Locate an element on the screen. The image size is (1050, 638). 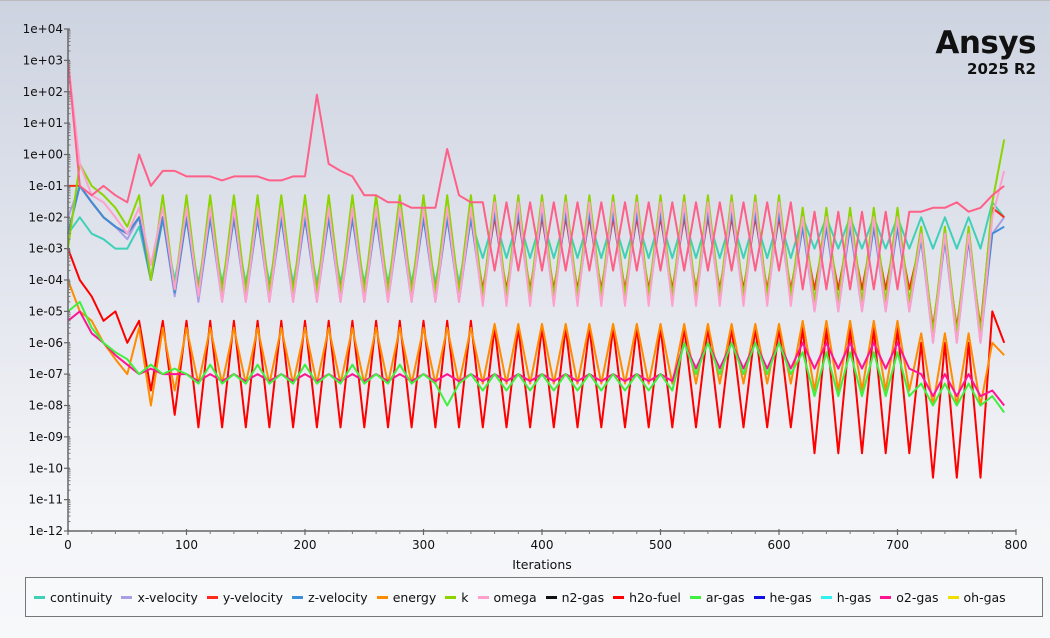
legend-item-ar-gas: ar-gas is located at coordinates (717, 597).